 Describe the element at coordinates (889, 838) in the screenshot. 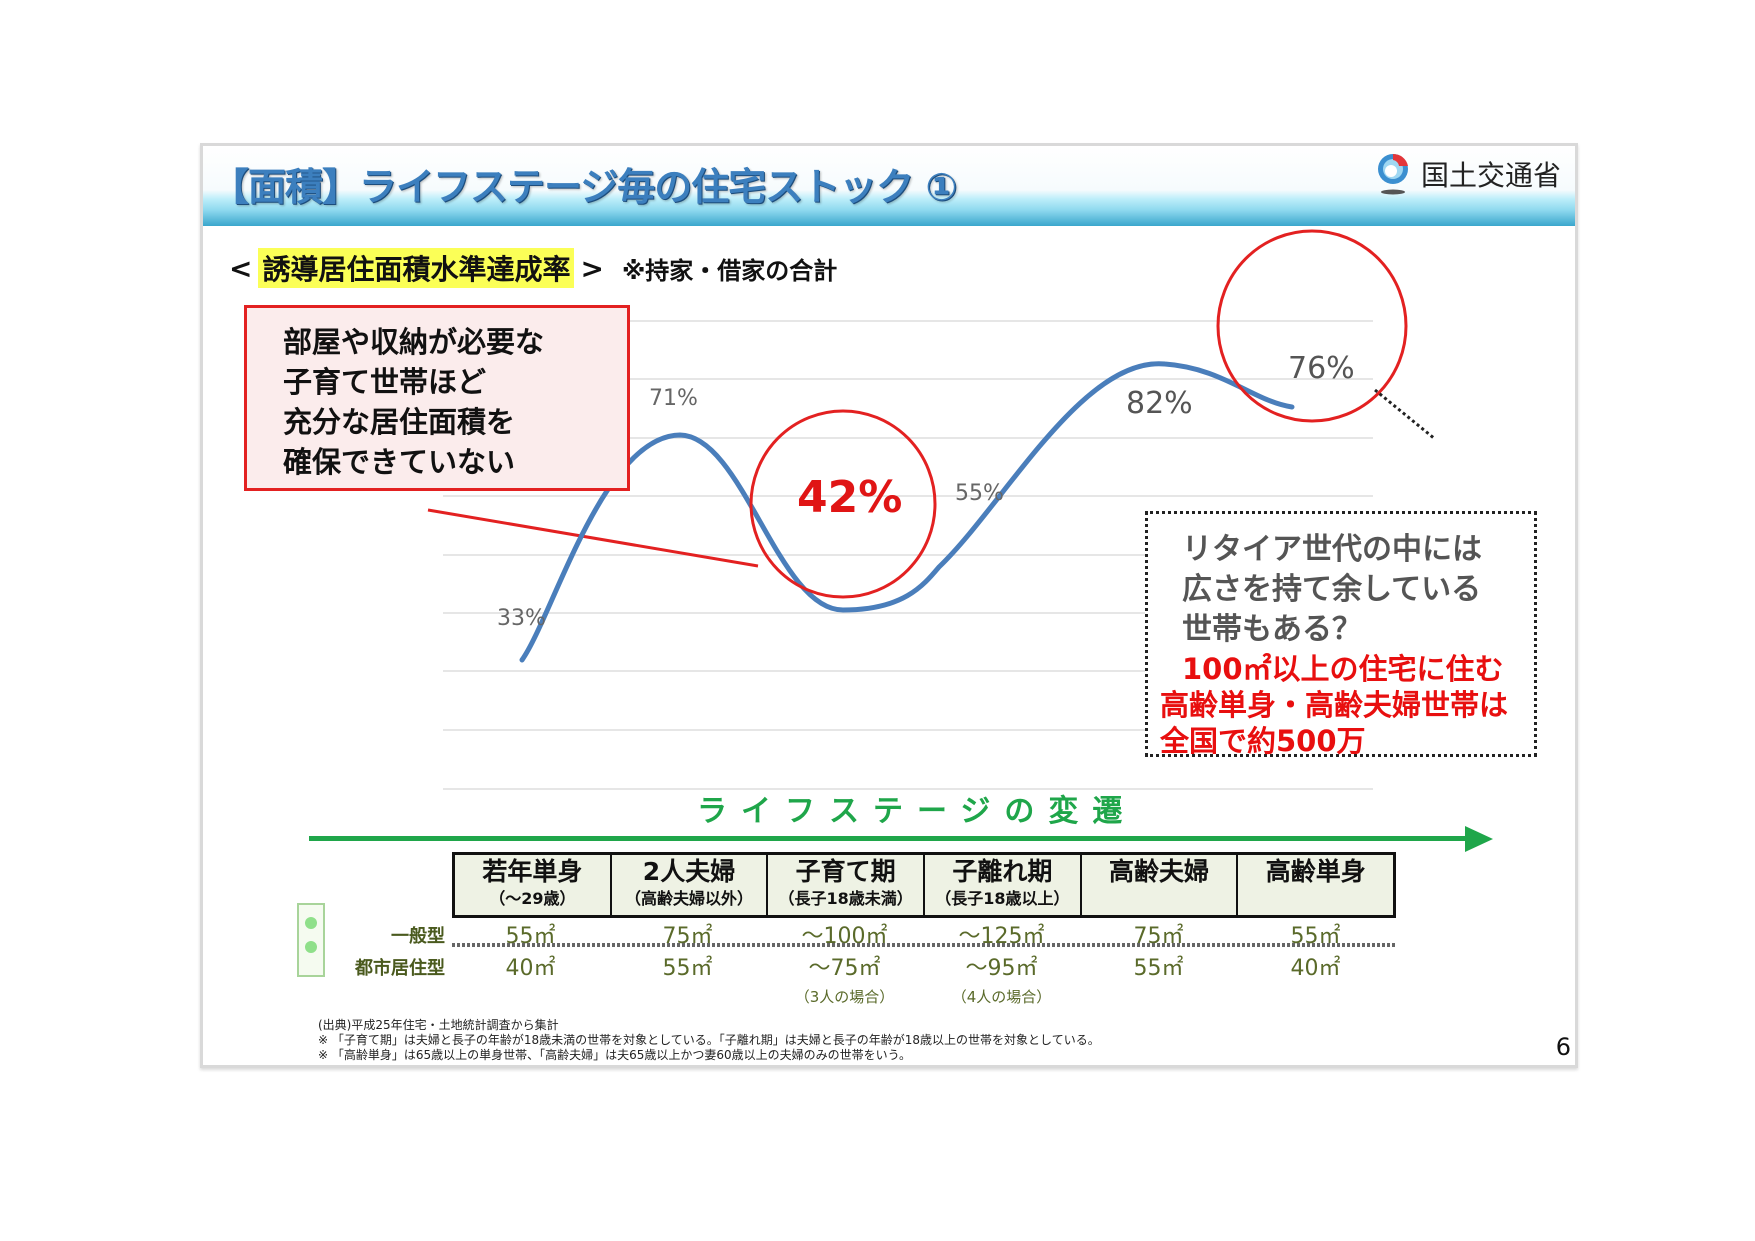

I see `life-stage-arrow` at that location.